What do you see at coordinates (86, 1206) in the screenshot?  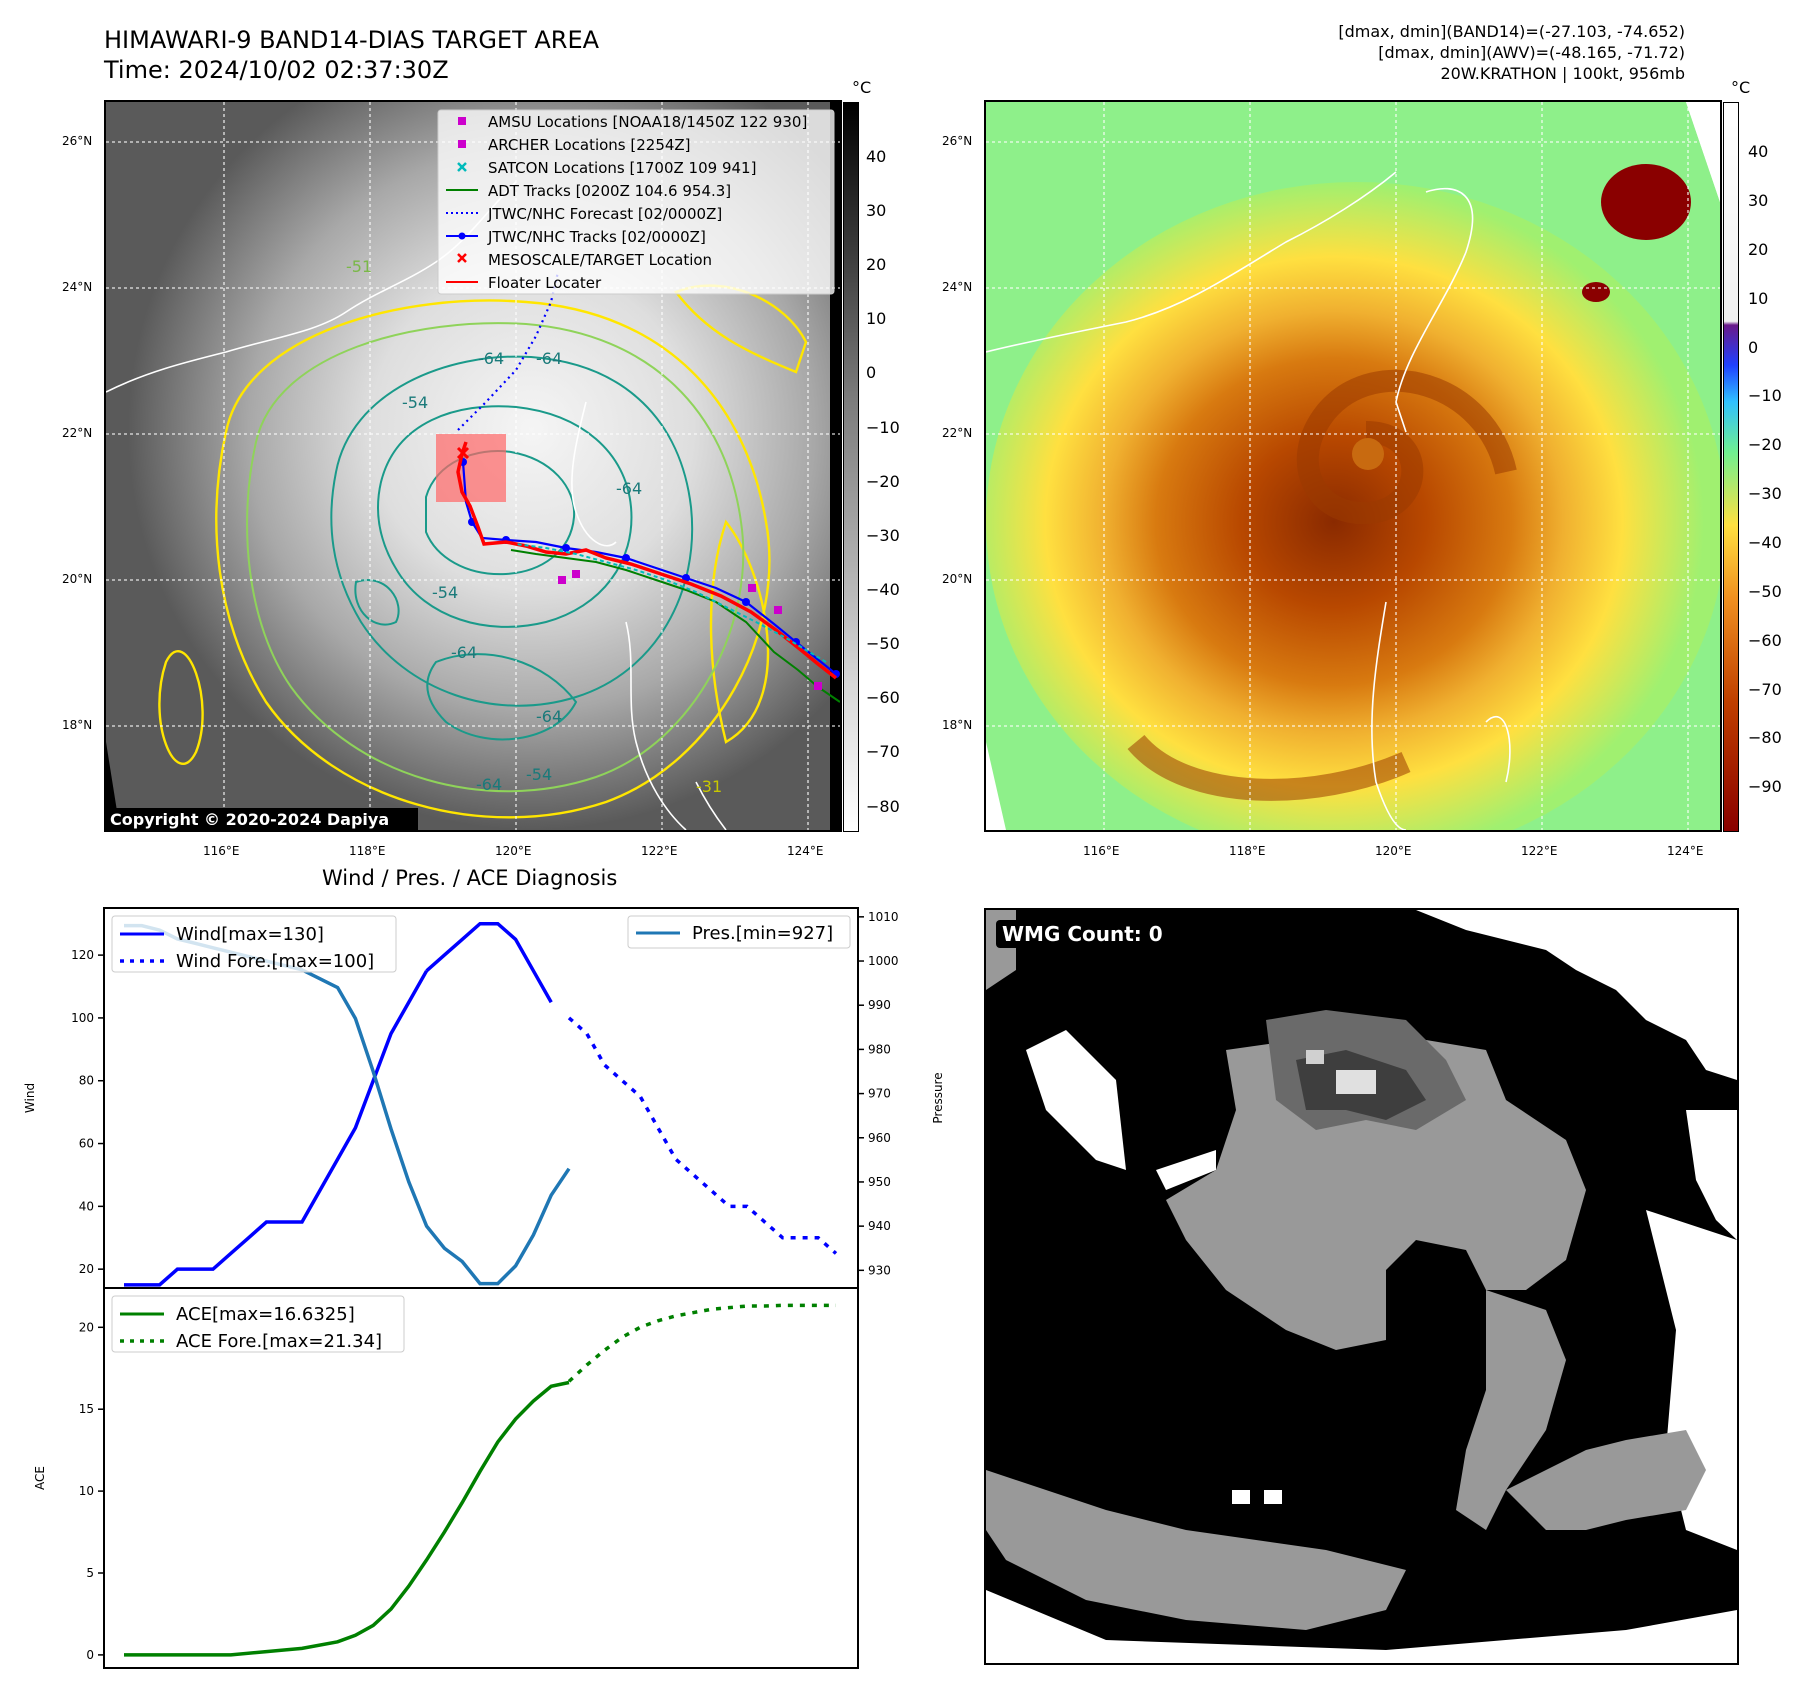 I see `wind-ytick-label: 40` at bounding box center [86, 1206].